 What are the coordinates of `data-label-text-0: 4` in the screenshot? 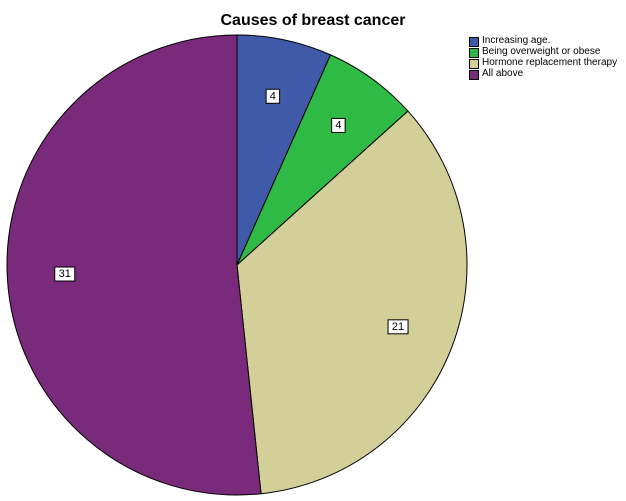 It's located at (273, 96).